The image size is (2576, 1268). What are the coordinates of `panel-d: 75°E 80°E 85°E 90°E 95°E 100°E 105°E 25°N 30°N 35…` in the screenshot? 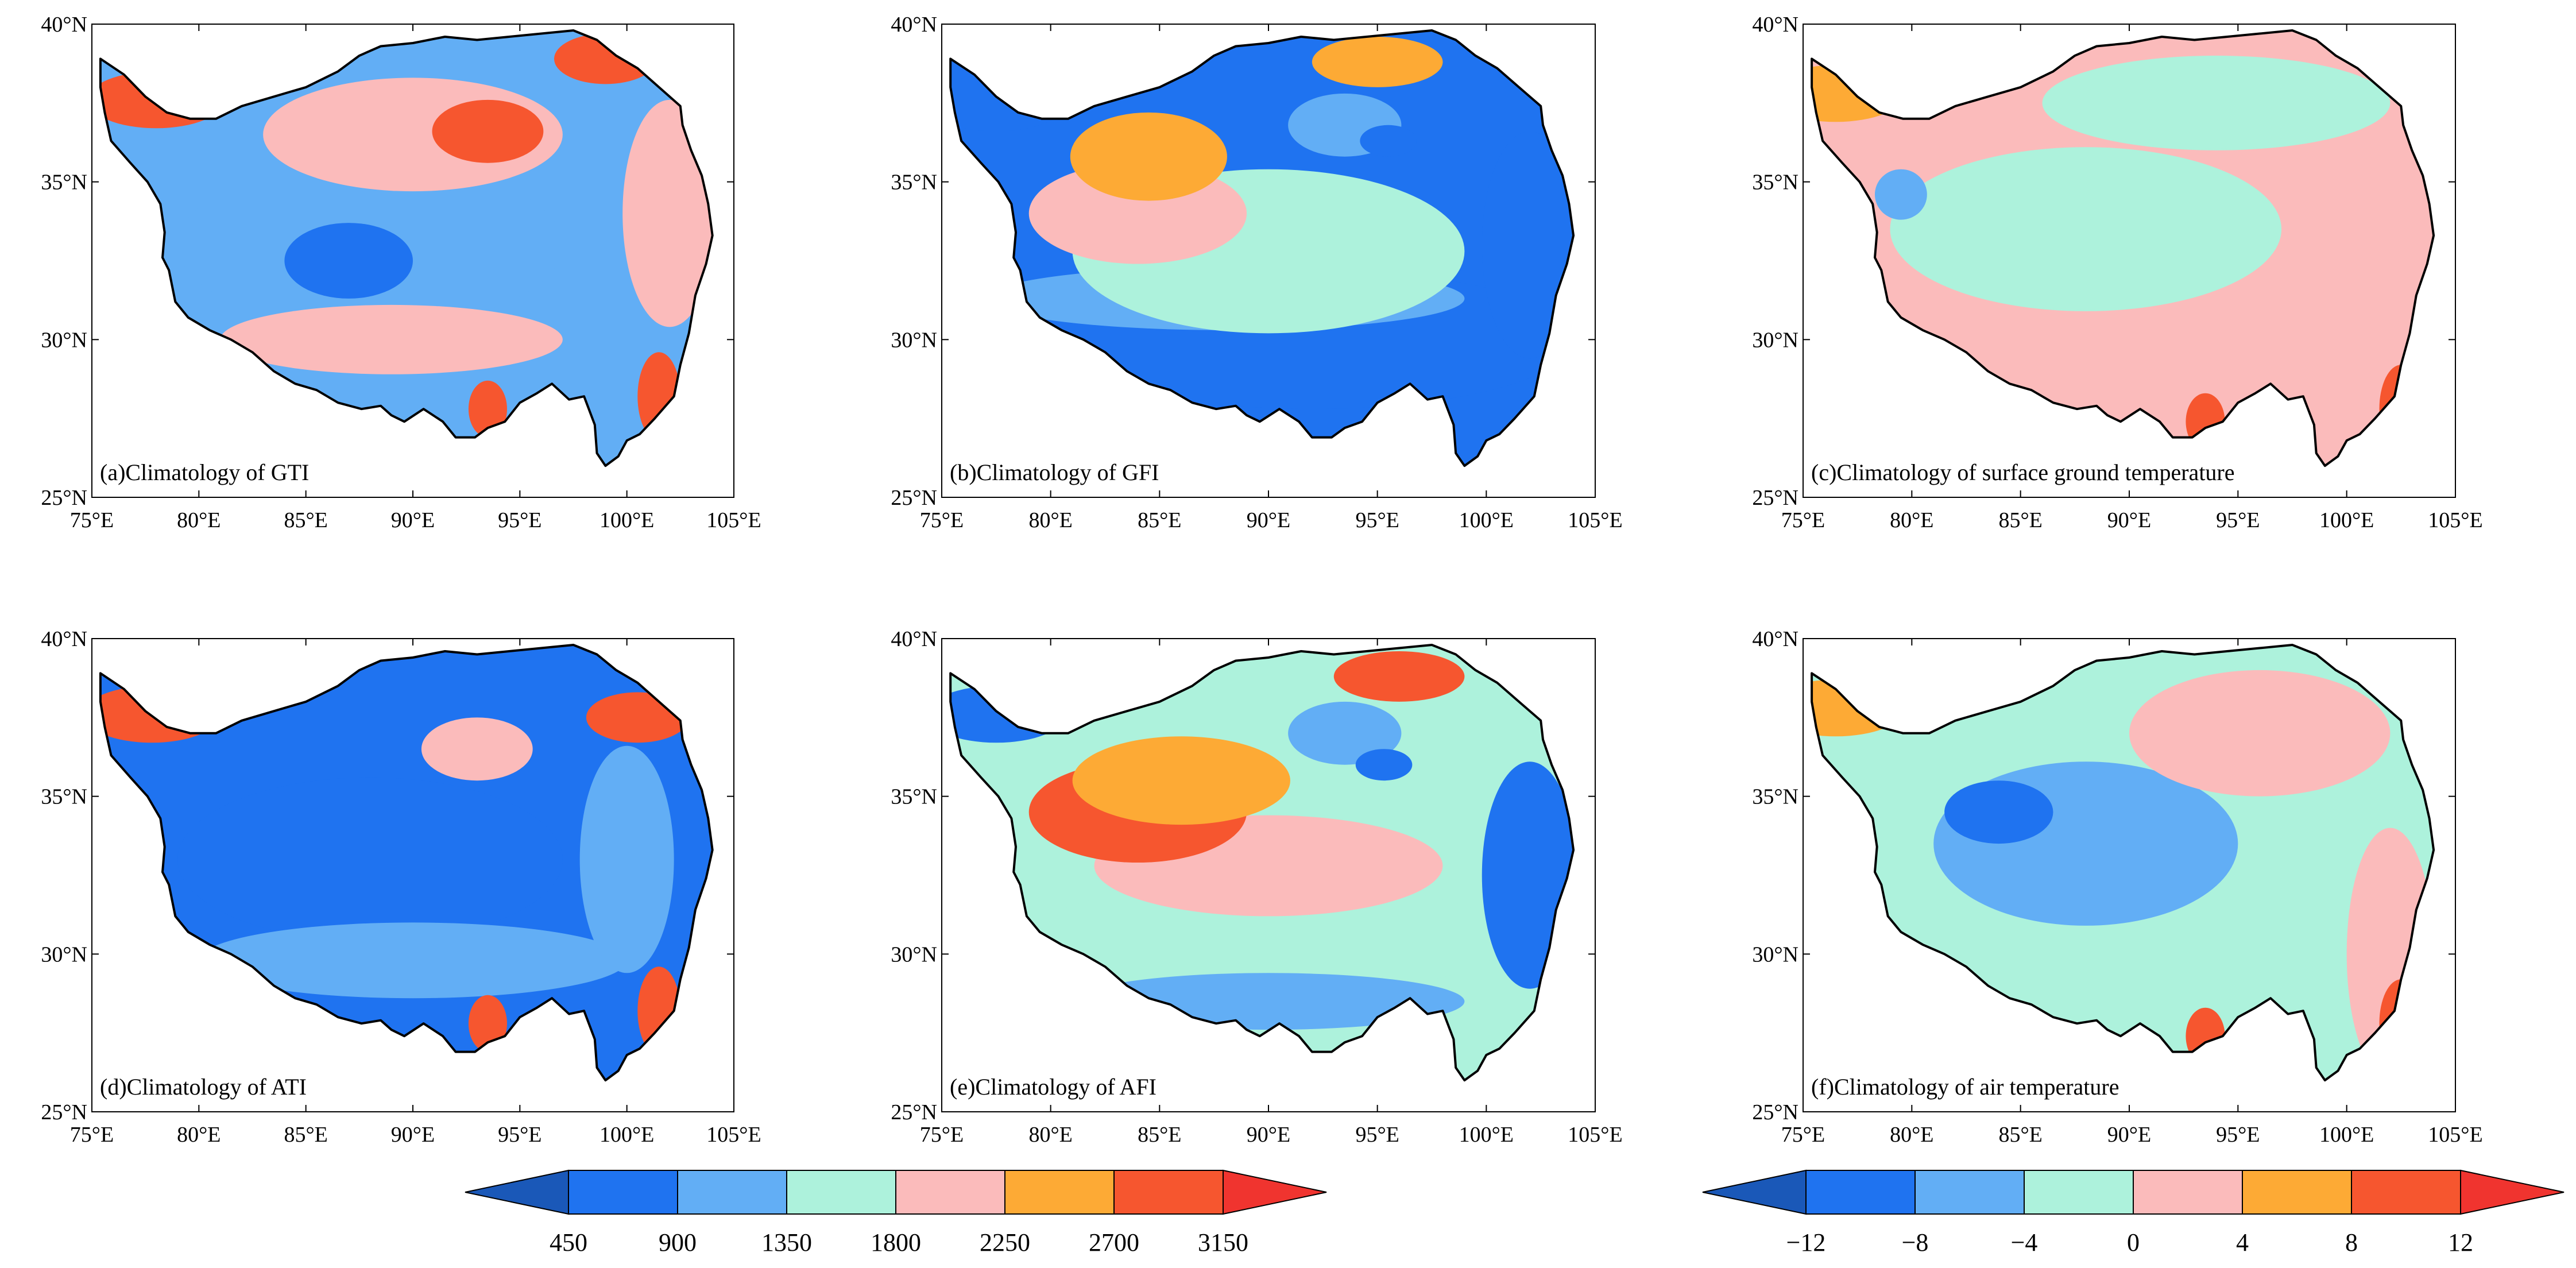 It's located at (401, 887).